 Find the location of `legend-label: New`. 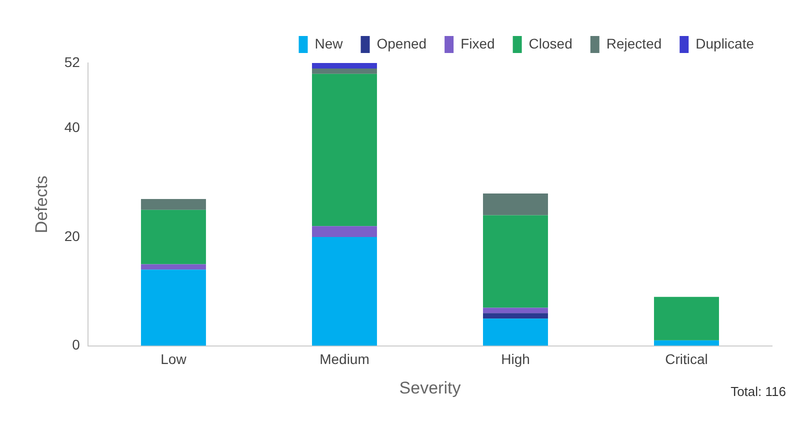

legend-label: New is located at coordinates (329, 43).